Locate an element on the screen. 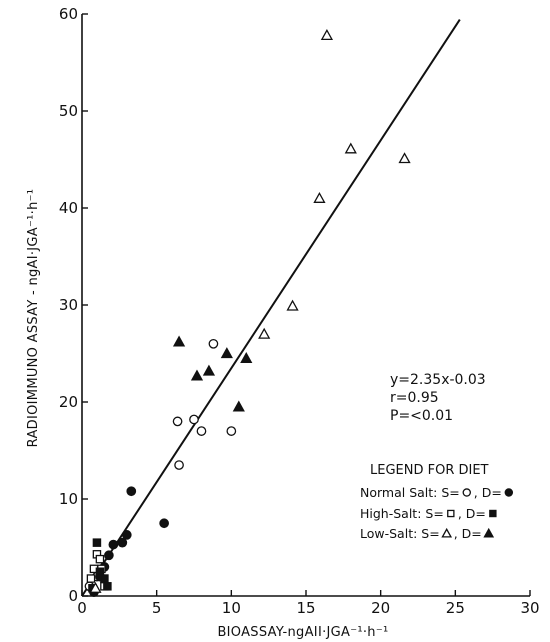 This screenshot has height=642, width=550. annotation-p: P=<0.01 is located at coordinates (421, 416).